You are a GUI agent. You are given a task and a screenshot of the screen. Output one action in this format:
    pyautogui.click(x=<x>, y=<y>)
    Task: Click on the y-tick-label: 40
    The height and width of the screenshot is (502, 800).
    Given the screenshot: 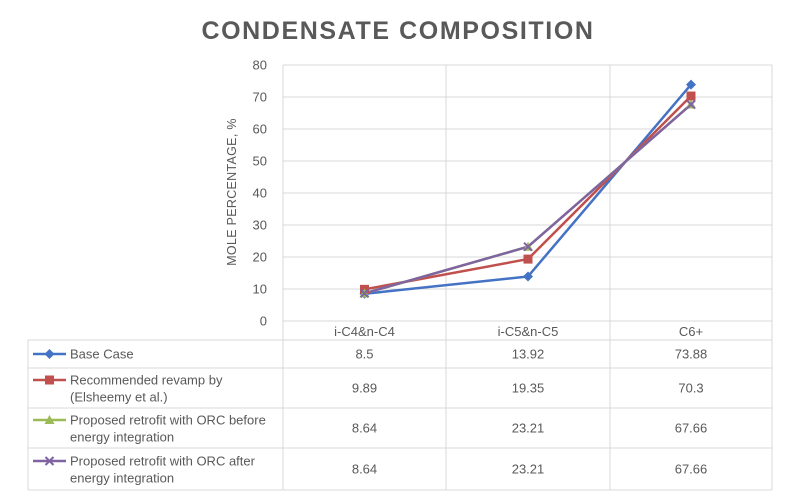 What is the action you would take?
    pyautogui.click(x=260, y=193)
    